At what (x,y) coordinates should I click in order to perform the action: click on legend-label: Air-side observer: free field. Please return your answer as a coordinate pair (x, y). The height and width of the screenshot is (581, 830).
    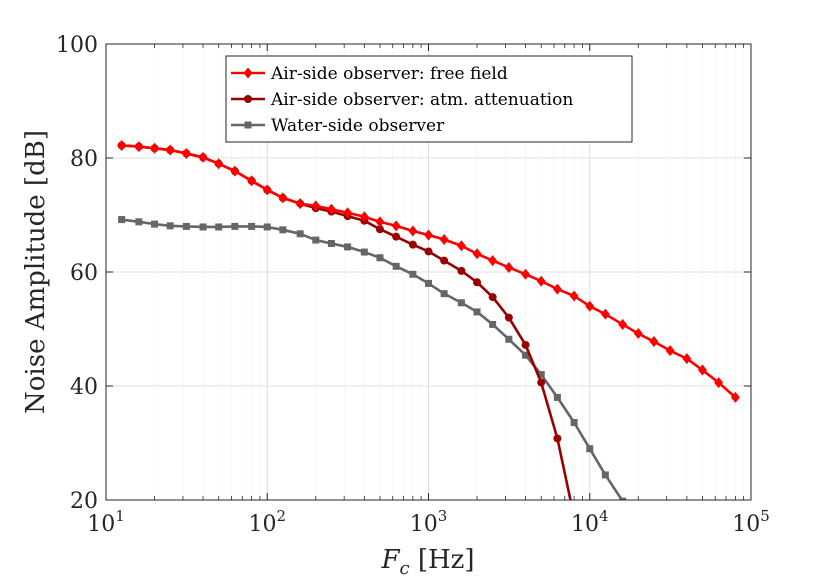
    Looking at the image, I should click on (389, 74).